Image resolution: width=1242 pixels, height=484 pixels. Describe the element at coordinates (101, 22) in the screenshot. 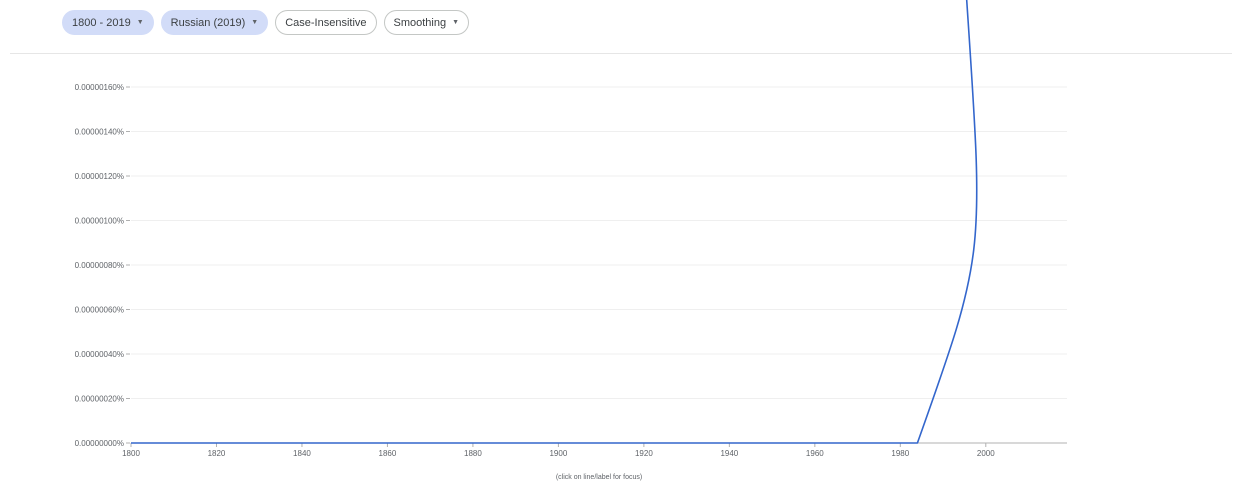

I see `year-range-label: 1800 - 2019` at that location.